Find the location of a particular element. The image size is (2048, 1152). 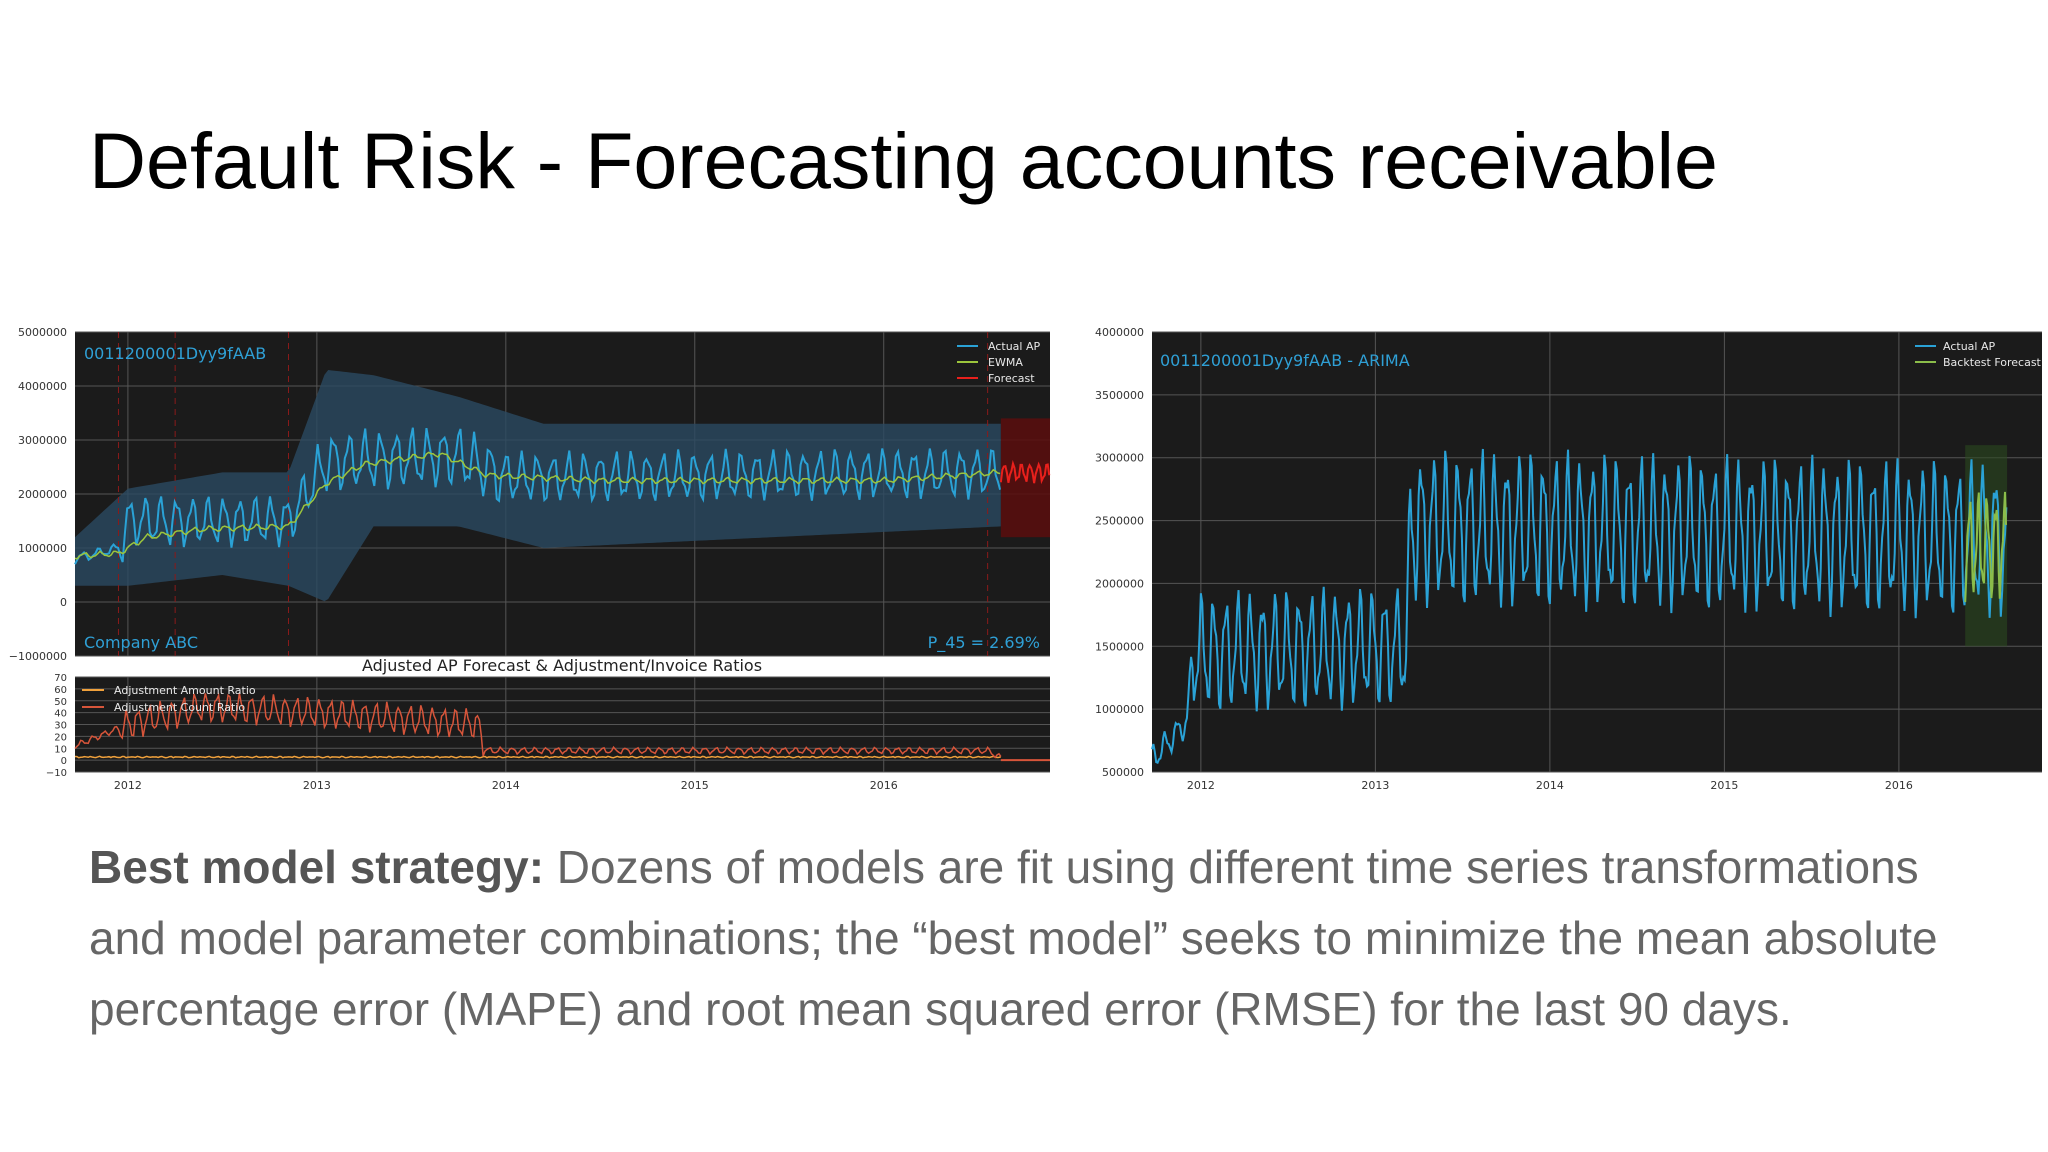

arima-legend: Actual AP Backtest Forecast is located at coordinates (1978, 354).